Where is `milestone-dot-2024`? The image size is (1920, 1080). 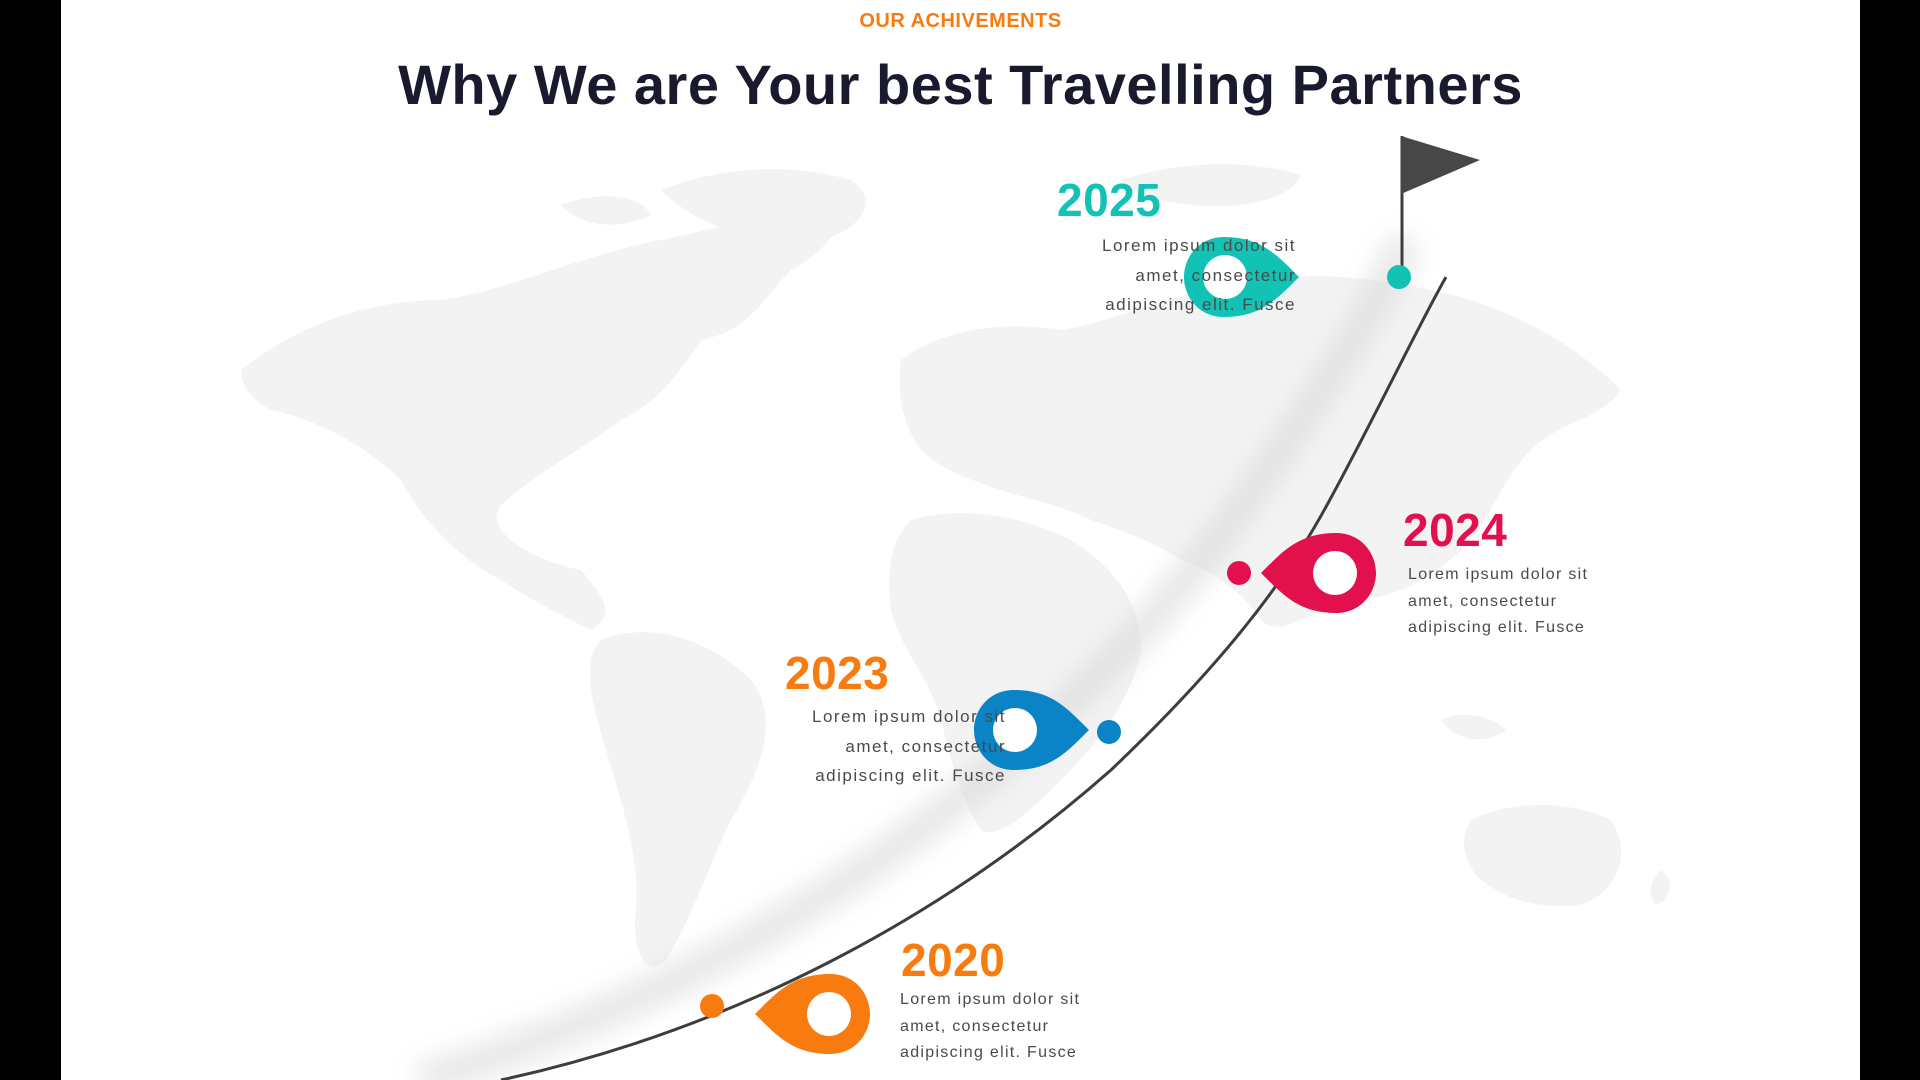
milestone-dot-2024 is located at coordinates (1239, 573).